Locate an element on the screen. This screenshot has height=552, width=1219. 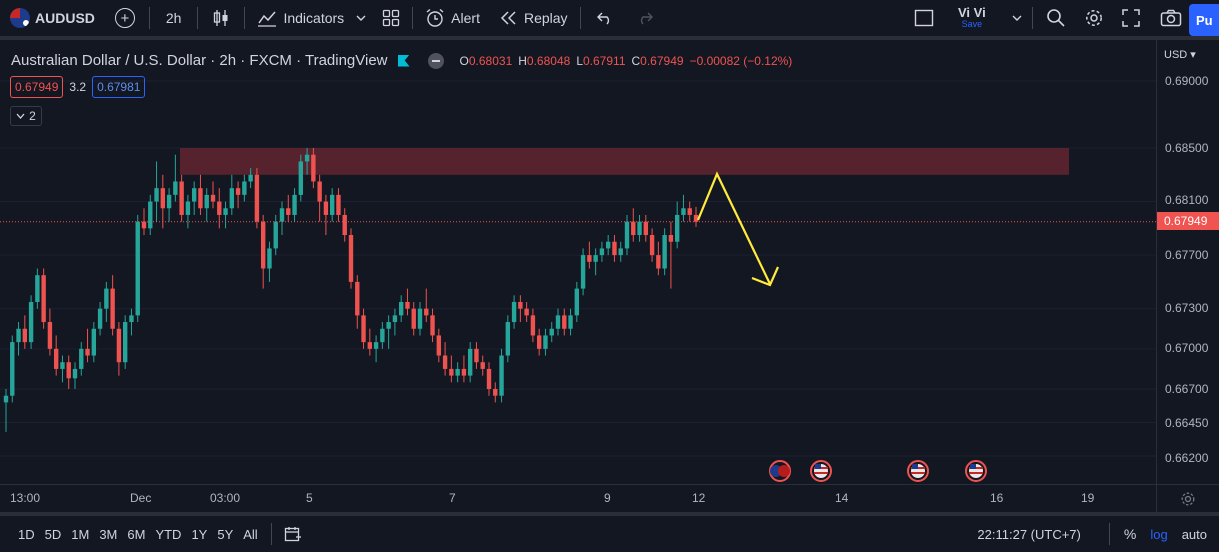
fullscreen-layout-button is located at coordinates (924, 18).